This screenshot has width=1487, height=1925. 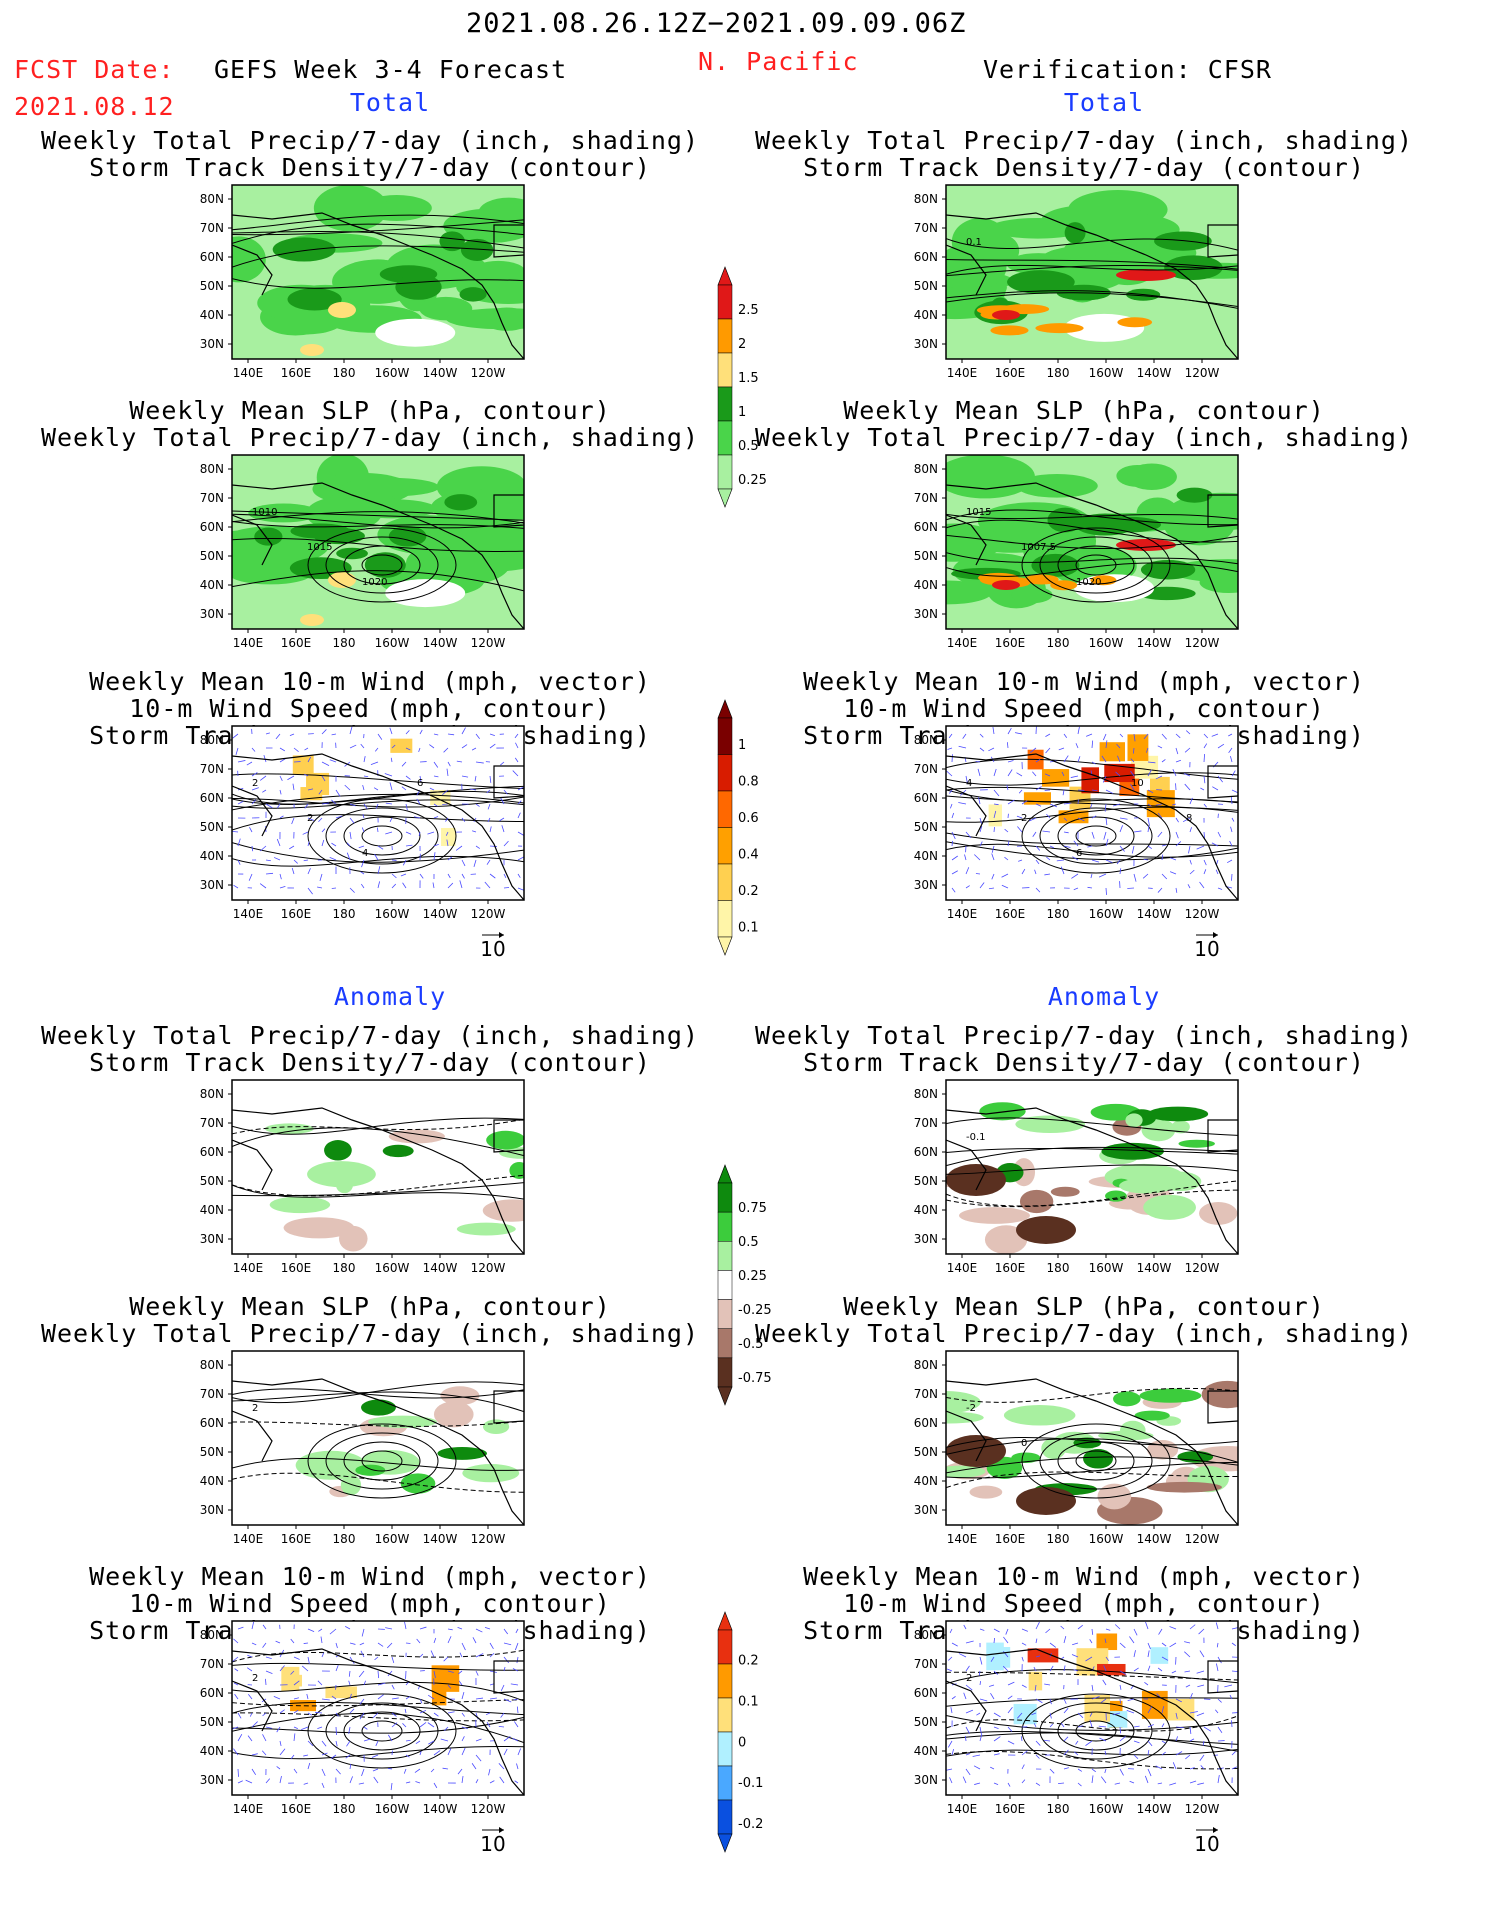 I want to click on contour-ring, so click(x=382, y=565).